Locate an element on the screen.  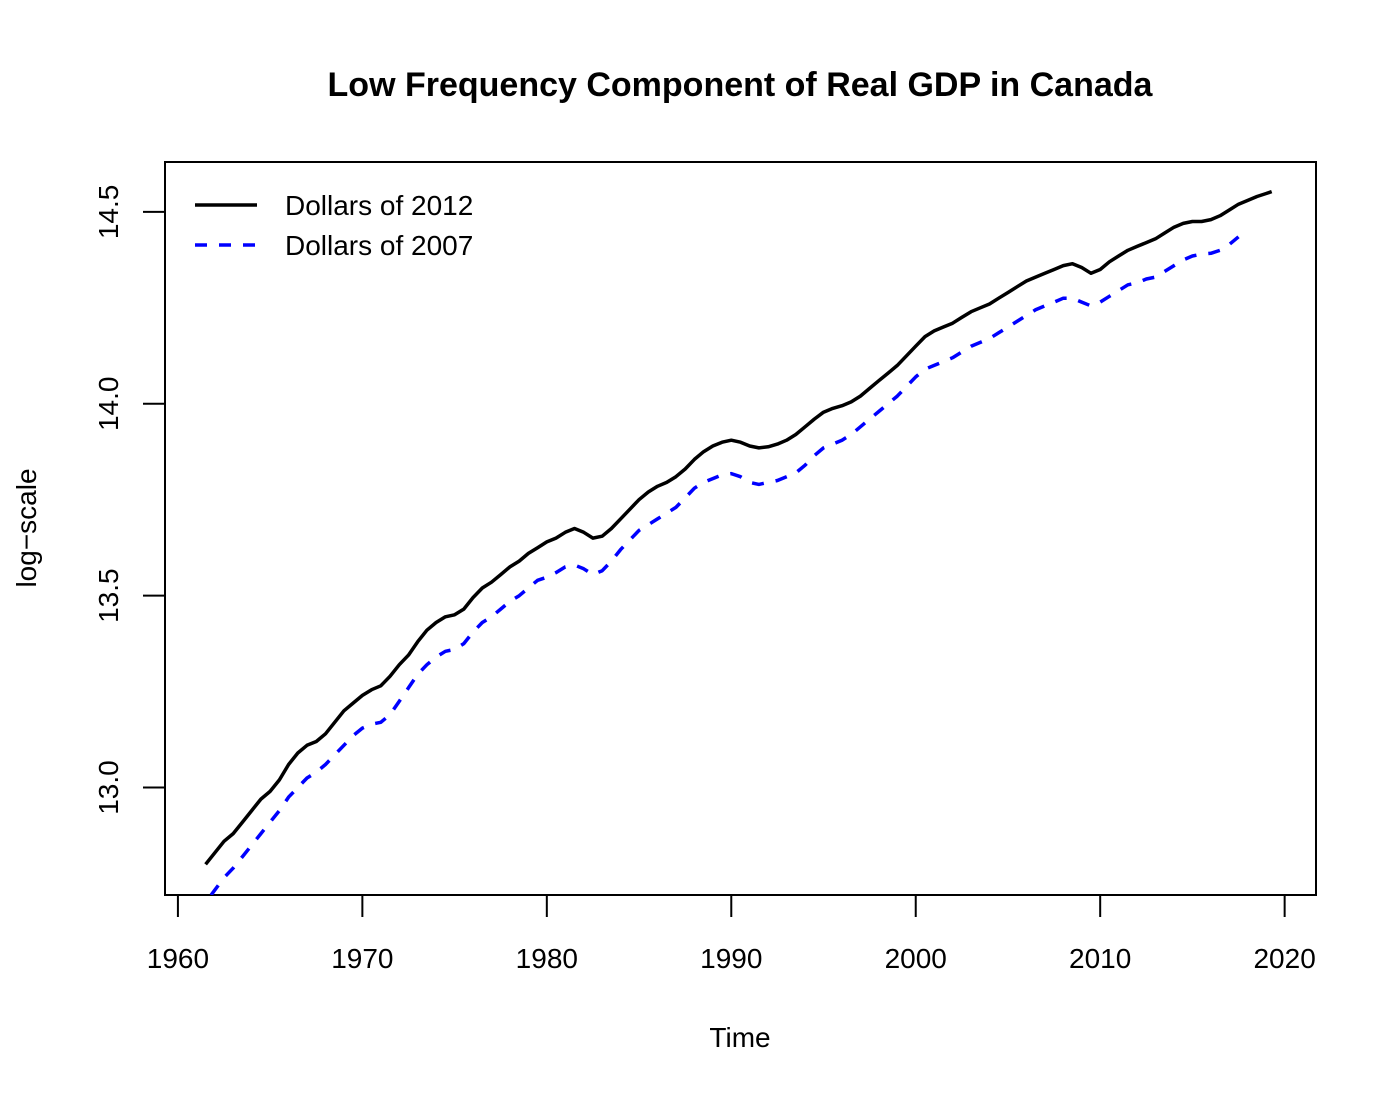
x-axis-label: Time is located at coordinates (739, 1037).